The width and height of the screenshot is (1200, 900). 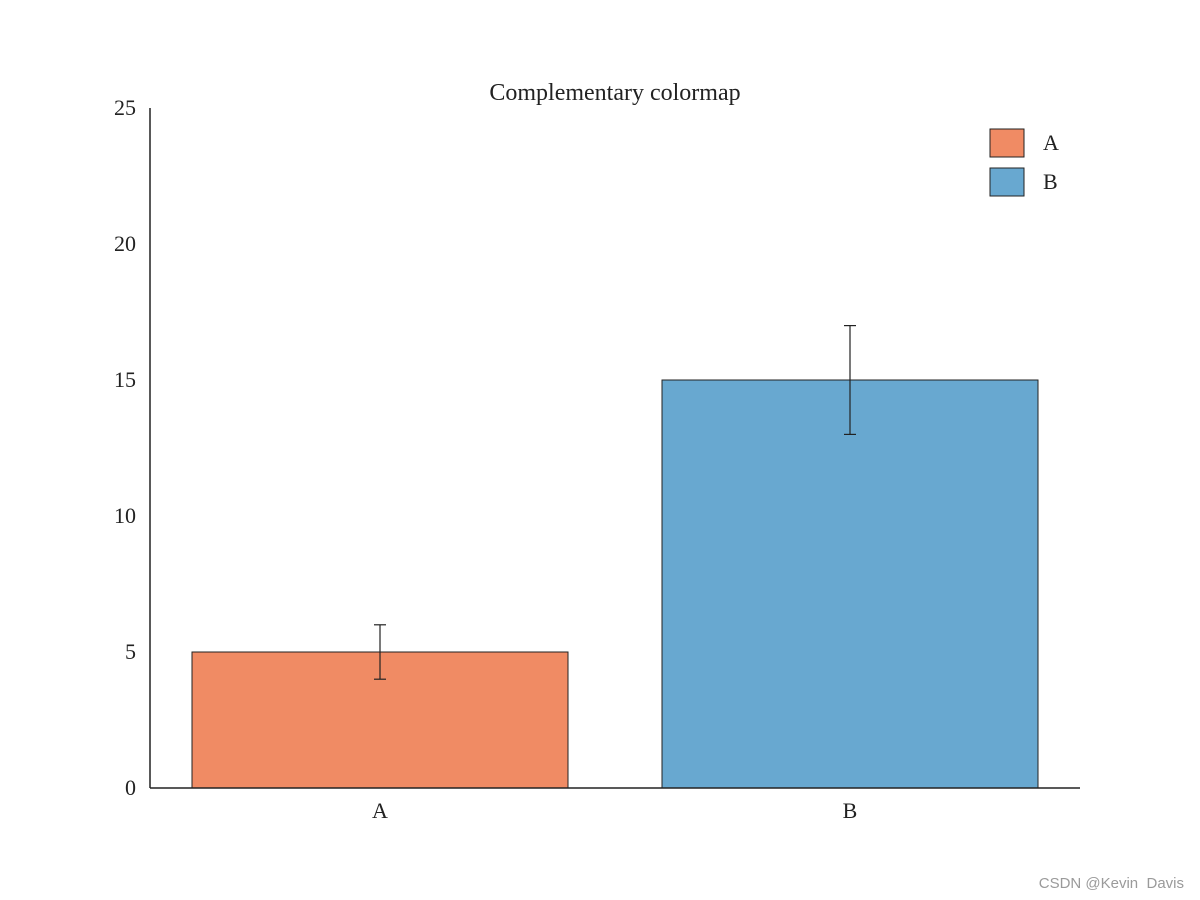 I want to click on legend: AB, so click(x=1024, y=162).